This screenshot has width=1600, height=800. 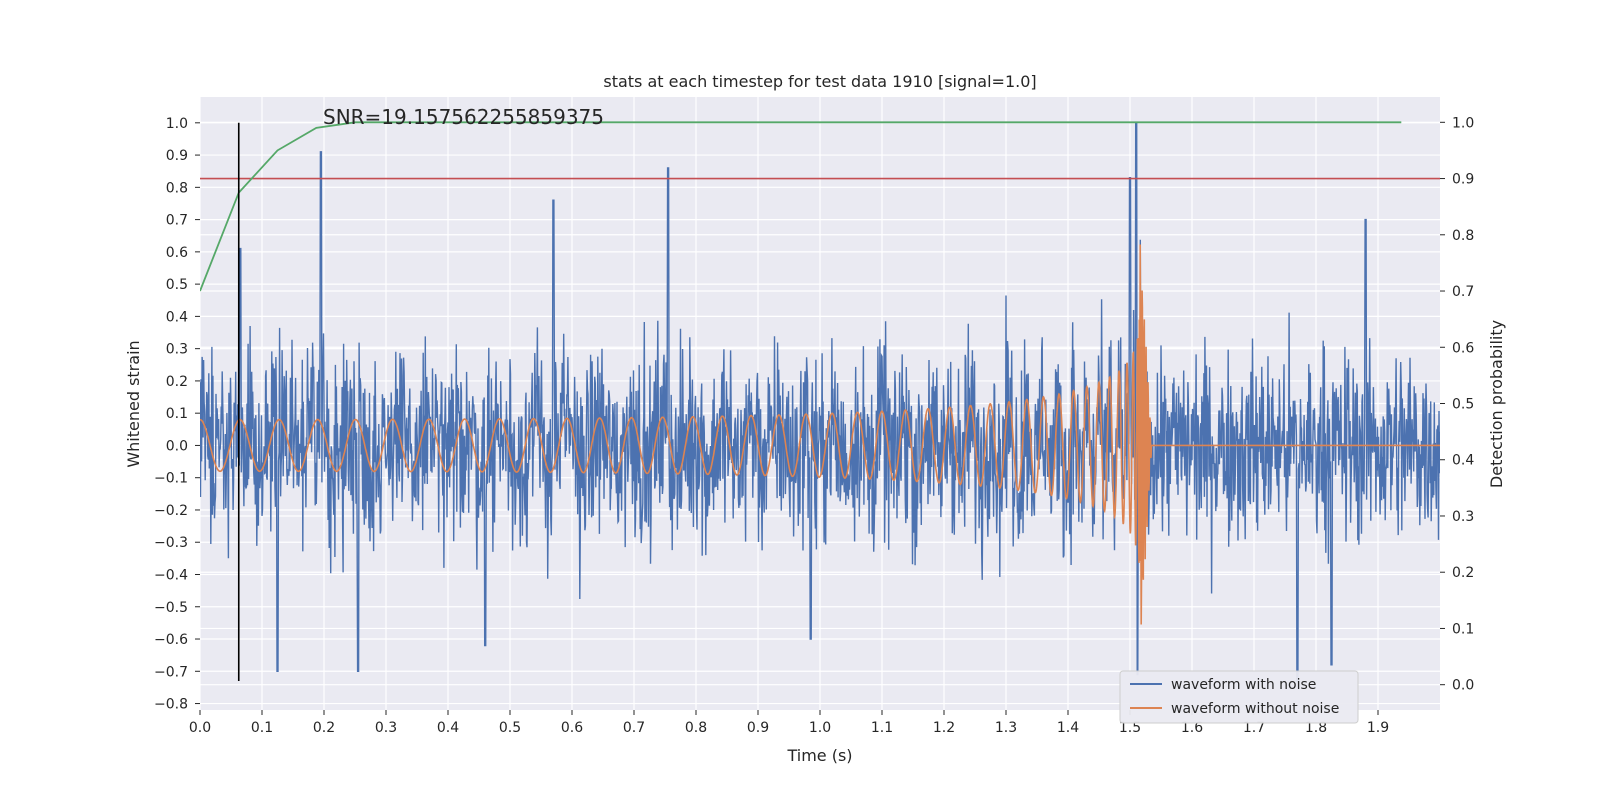 I want to click on y-tick-label: −0.5, so click(x=171, y=608).